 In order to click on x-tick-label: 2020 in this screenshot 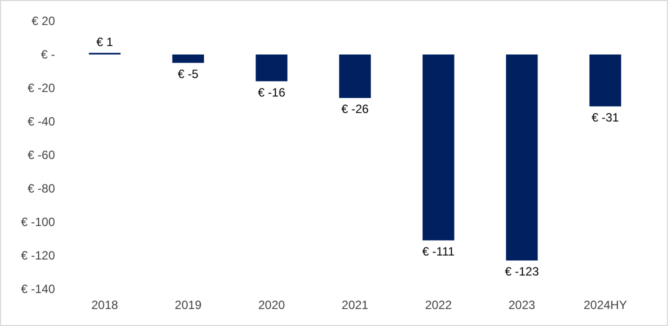, I will do `click(272, 305)`.